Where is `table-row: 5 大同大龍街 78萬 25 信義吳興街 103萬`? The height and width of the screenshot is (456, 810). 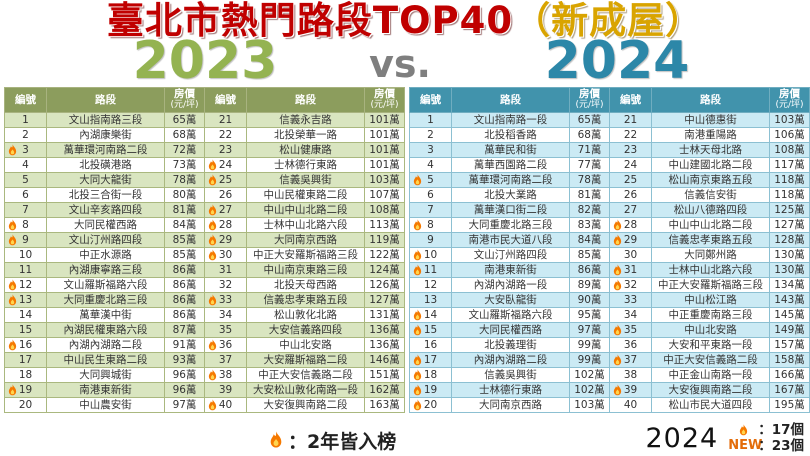
table-row: 5 大同大龍街 78萬 25 信義吳興街 103萬 is located at coordinates (204, 180).